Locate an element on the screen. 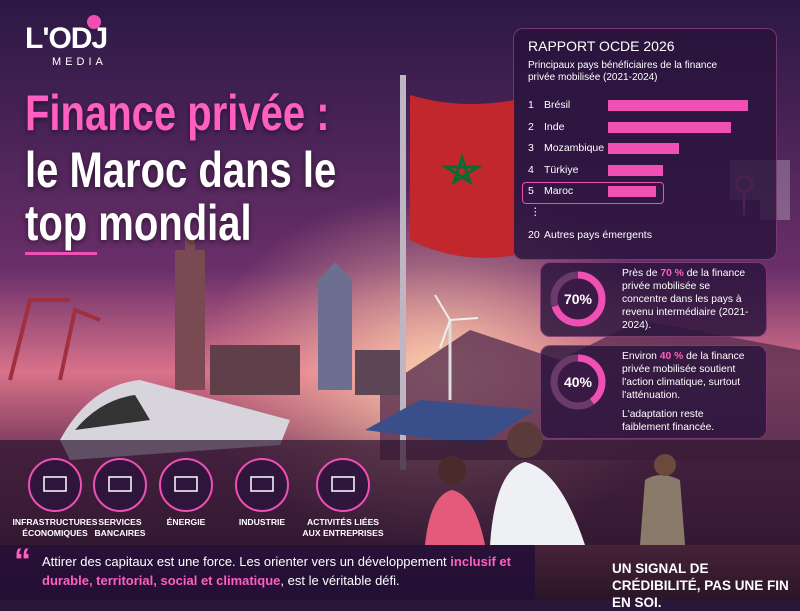 This screenshot has height=611, width=800. country: Autres pays émergents is located at coordinates (598, 235).